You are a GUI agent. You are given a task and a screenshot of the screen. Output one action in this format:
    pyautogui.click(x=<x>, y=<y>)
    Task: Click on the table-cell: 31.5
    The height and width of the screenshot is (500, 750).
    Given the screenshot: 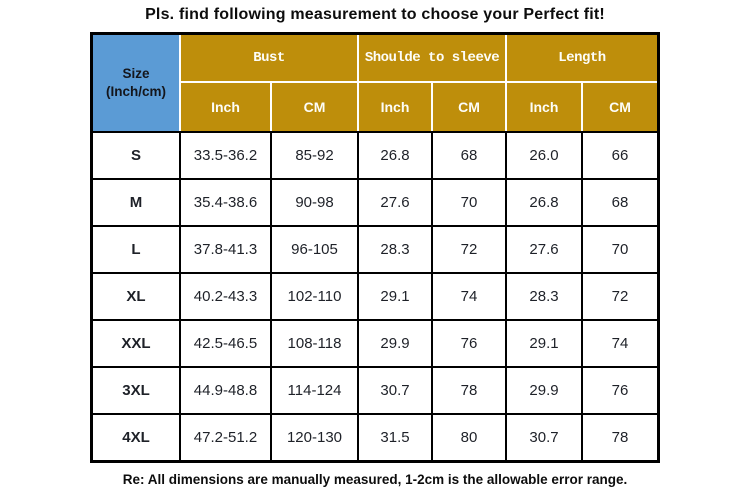 What is the action you would take?
    pyautogui.click(x=395, y=437)
    